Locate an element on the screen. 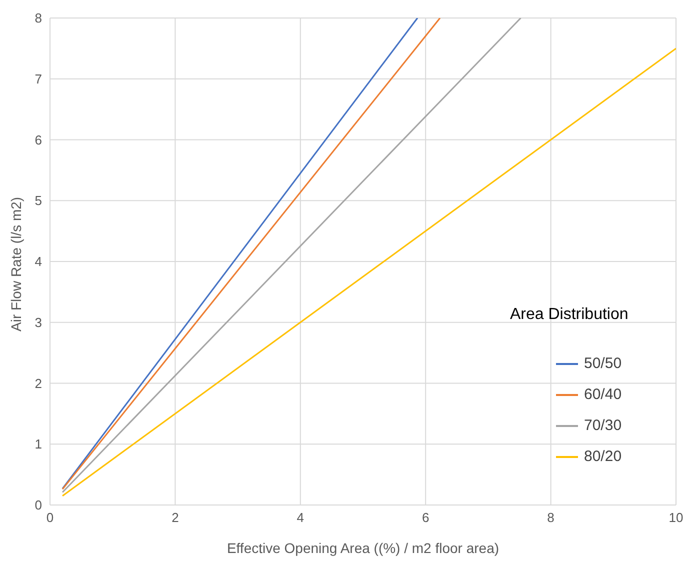 The width and height of the screenshot is (684, 565). y-tick-label: 5 is located at coordinates (38, 200).